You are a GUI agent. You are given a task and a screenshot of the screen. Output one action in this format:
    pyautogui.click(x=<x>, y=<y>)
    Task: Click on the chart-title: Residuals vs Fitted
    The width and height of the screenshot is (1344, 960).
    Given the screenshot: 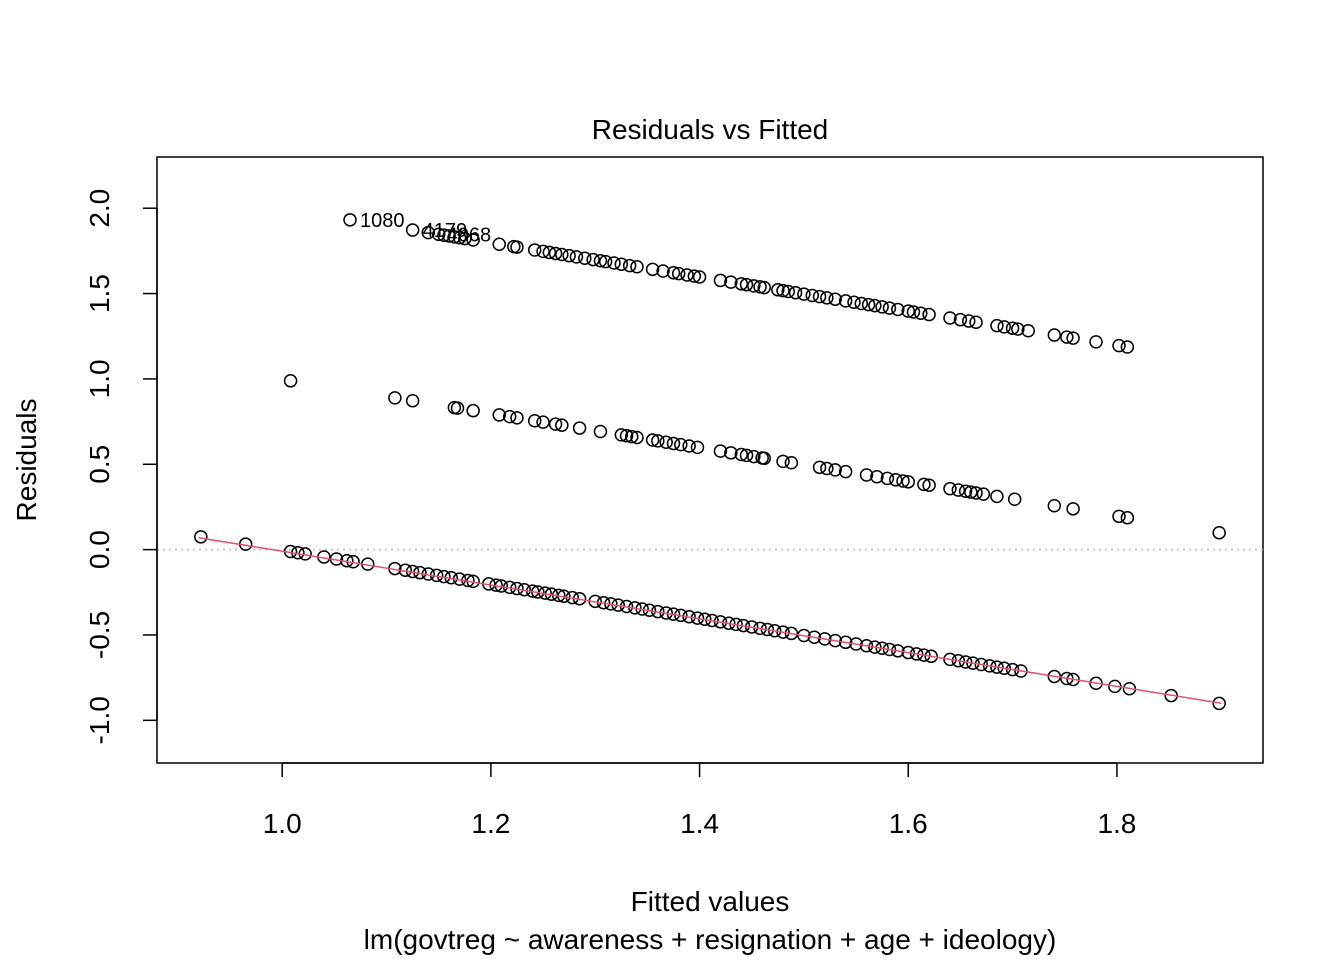 What is the action you would take?
    pyautogui.click(x=710, y=129)
    